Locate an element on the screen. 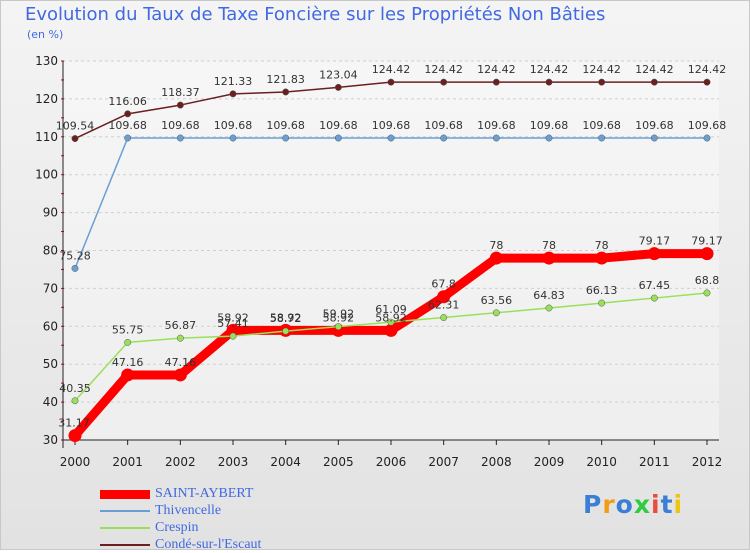 The height and width of the screenshot is (553, 750). data-label: 57.41 is located at coordinates (233, 323).